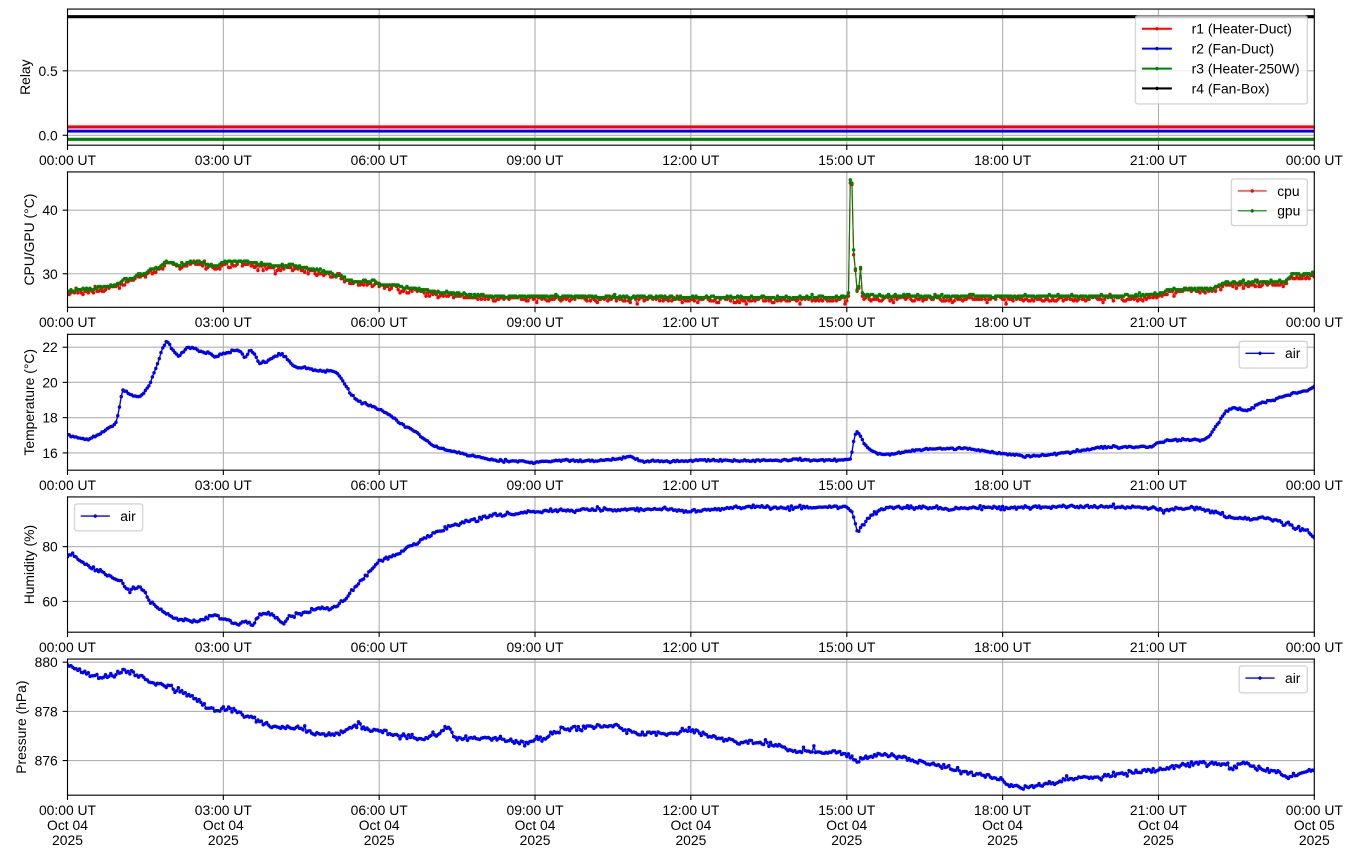  What do you see at coordinates (46, 662) in the screenshot?
I see `svg-text: 880` at bounding box center [46, 662].